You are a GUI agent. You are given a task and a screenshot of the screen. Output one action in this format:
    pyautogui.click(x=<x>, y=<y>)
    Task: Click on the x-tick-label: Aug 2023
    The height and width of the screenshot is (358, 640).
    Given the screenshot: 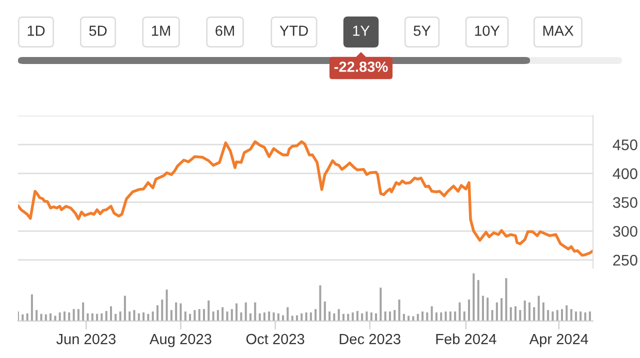 What is the action you would take?
    pyautogui.click(x=181, y=341)
    